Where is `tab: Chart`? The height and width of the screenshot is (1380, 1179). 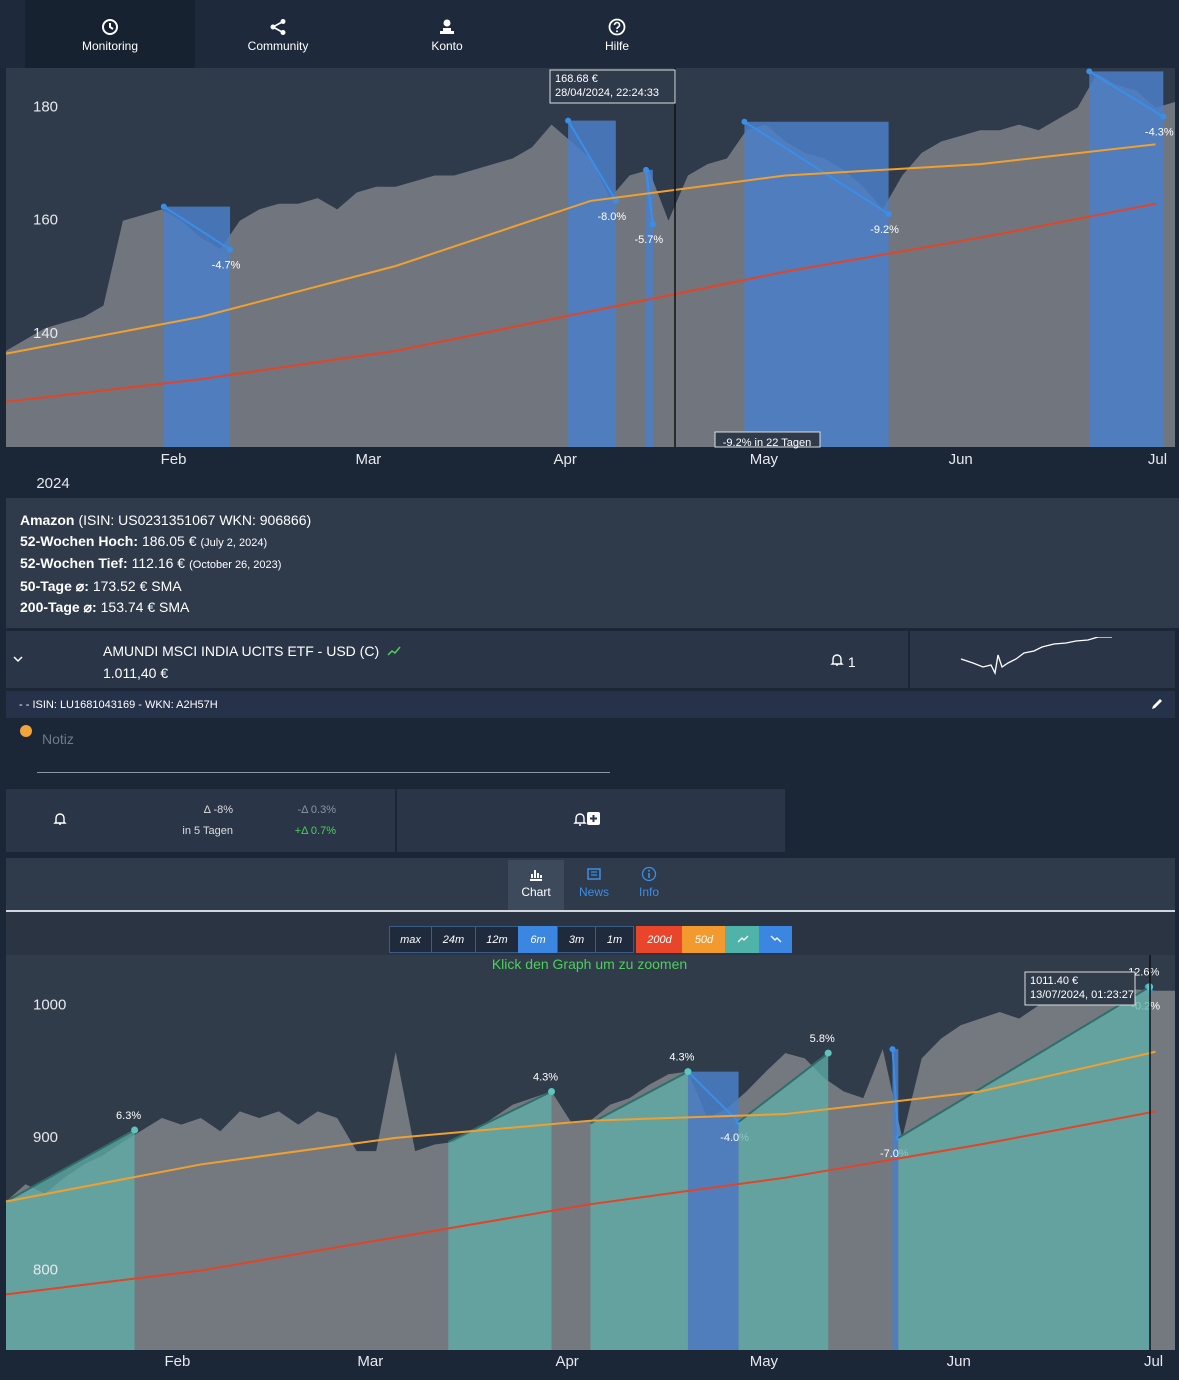
tab: Chart is located at coordinates (536, 882).